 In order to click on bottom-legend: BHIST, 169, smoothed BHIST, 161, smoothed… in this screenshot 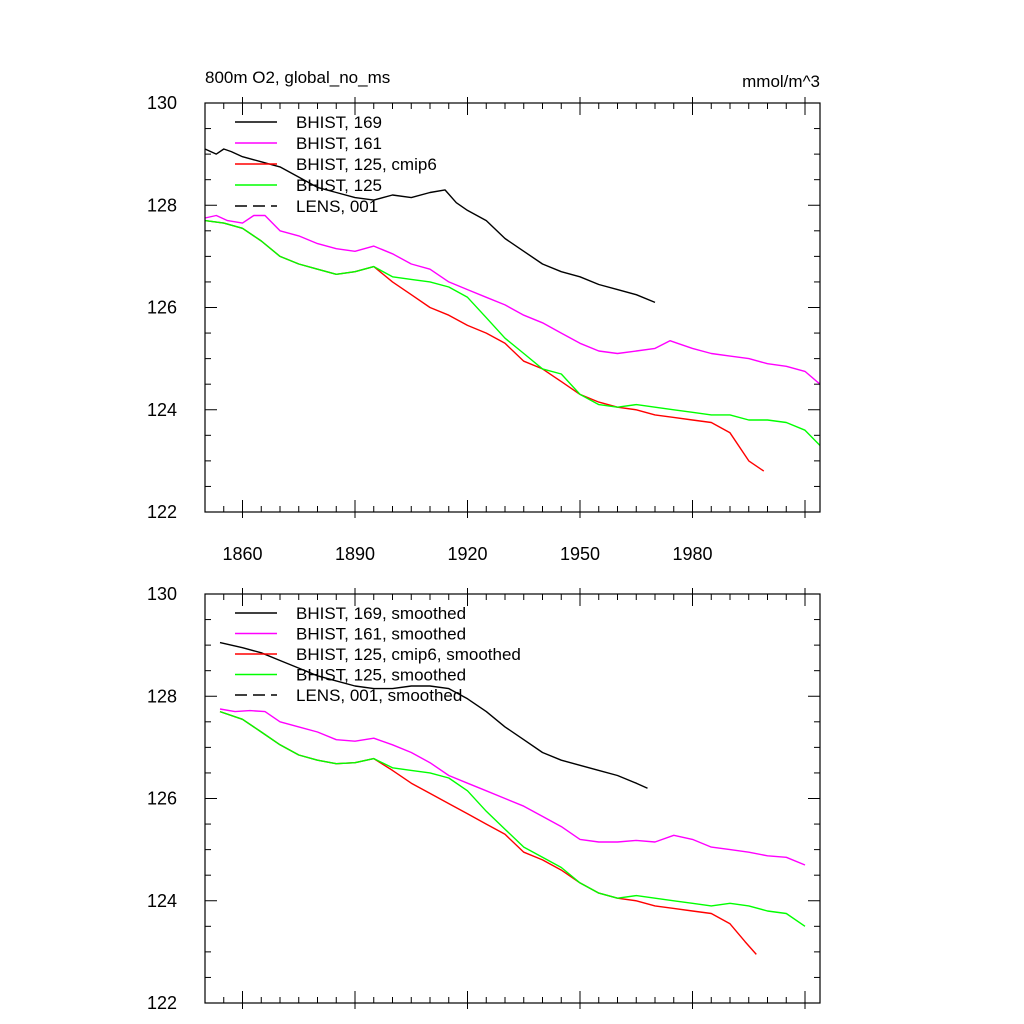, I will do `click(378, 654)`.